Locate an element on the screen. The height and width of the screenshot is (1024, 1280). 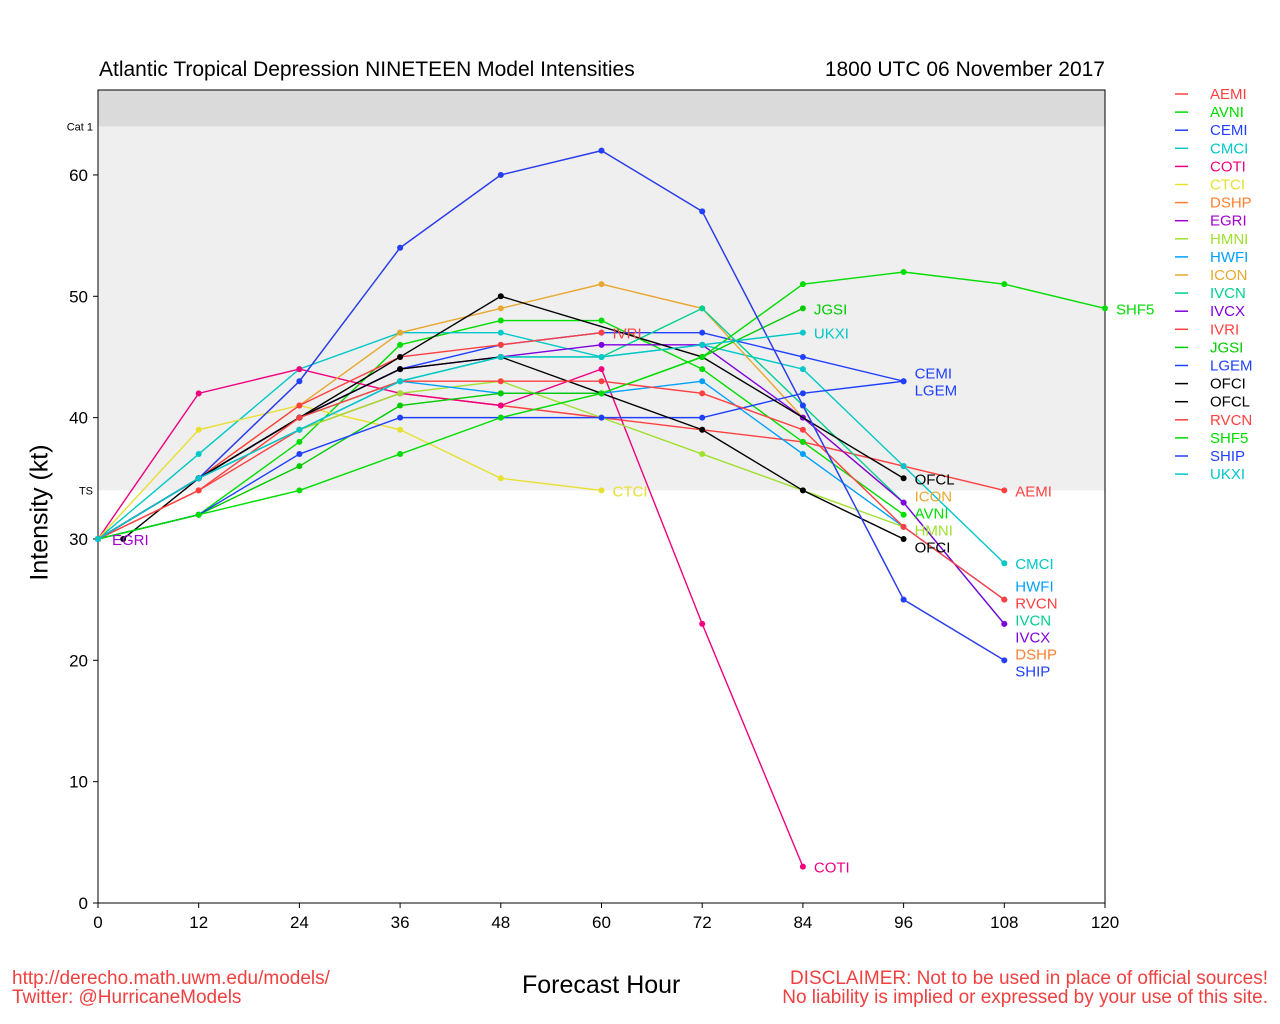
x-tick-label: 48 is located at coordinates (500, 922).